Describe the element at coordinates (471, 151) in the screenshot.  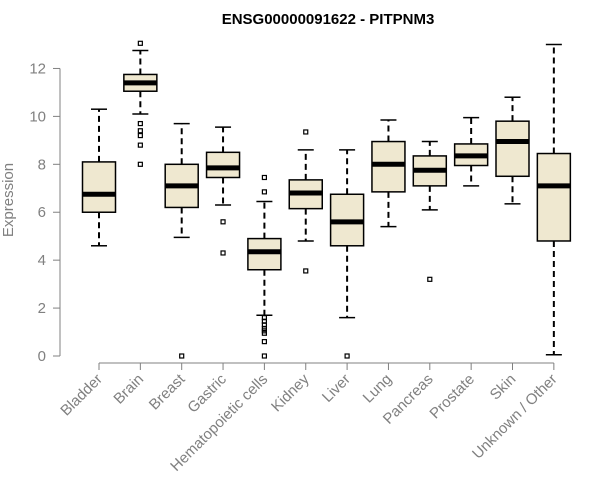
I see `box-prostate` at that location.